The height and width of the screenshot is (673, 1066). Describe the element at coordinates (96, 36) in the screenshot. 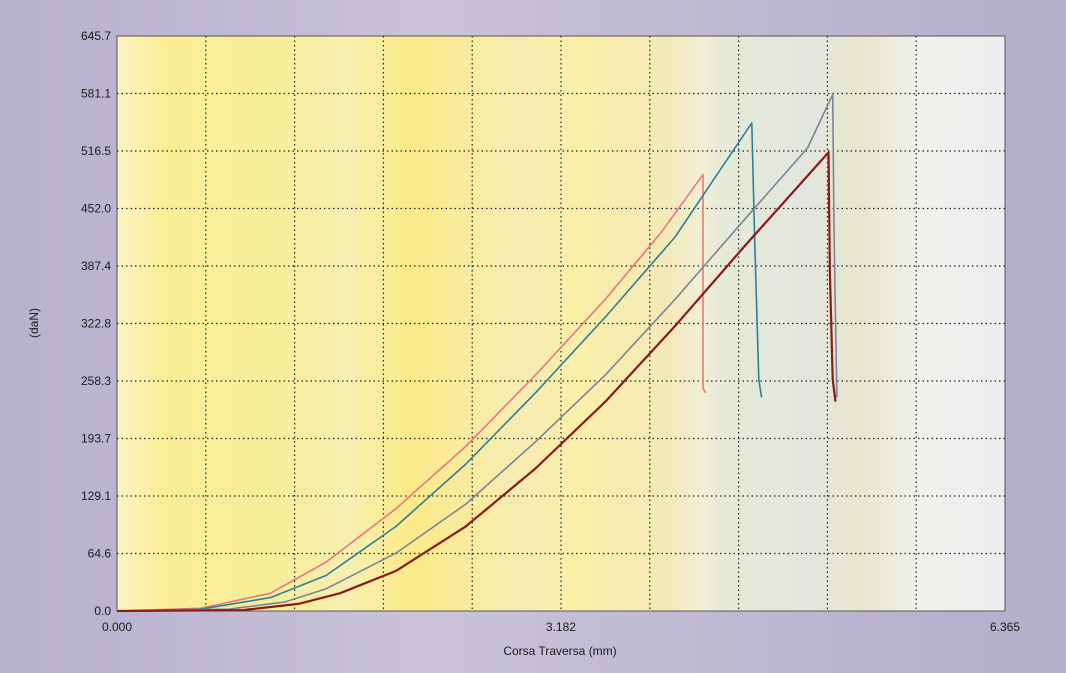

I see `y-tick-label: 645.7` at that location.